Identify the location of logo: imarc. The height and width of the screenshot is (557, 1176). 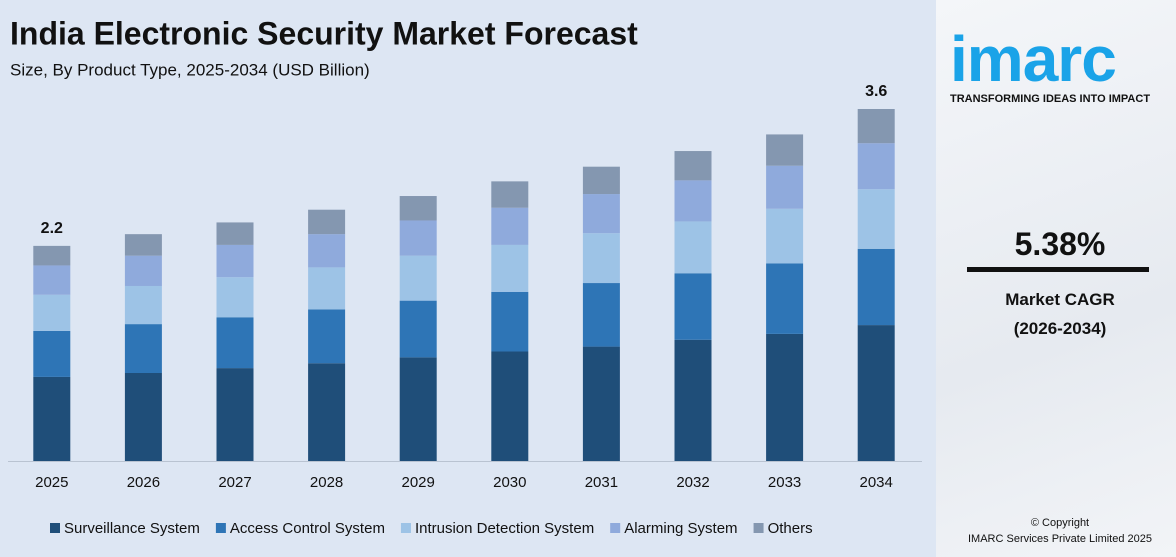
(1033, 59).